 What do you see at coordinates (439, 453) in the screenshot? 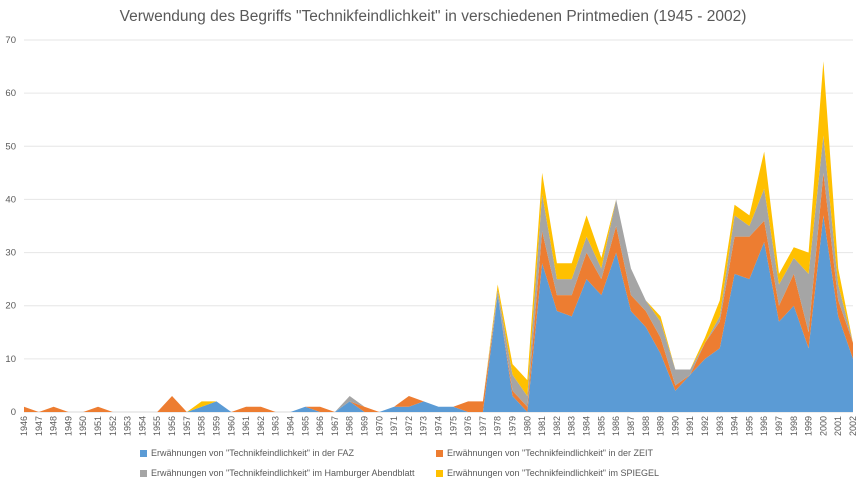
I see `legend-swatch-zeit` at bounding box center [439, 453].